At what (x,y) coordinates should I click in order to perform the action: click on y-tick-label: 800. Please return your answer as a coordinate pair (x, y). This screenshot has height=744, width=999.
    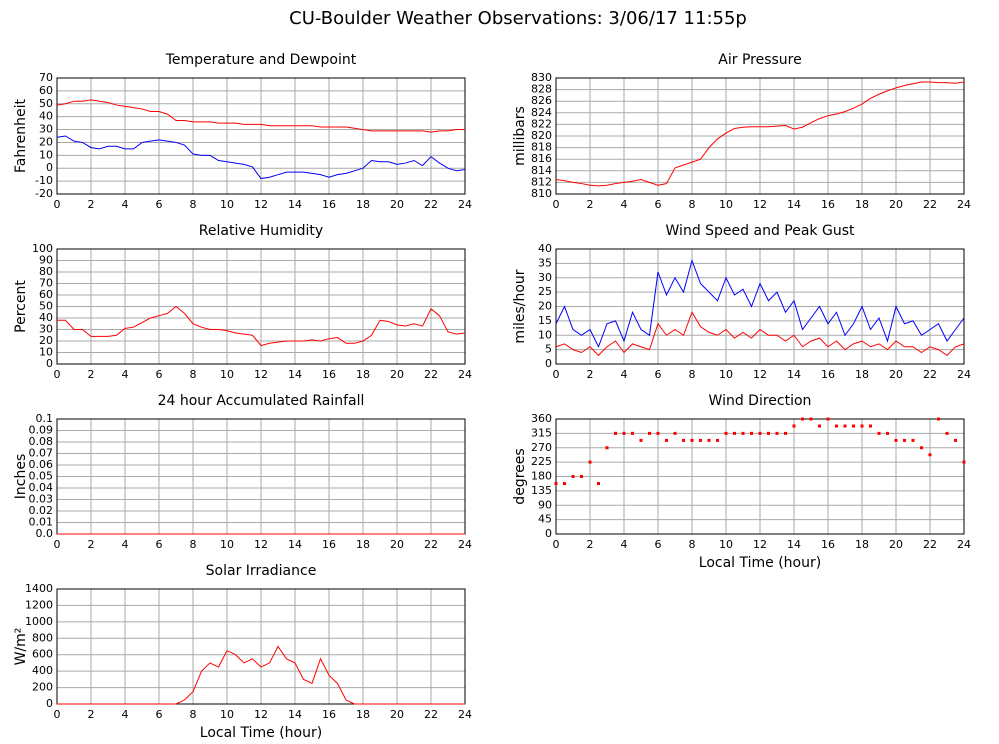
    Looking at the image, I should click on (42, 637).